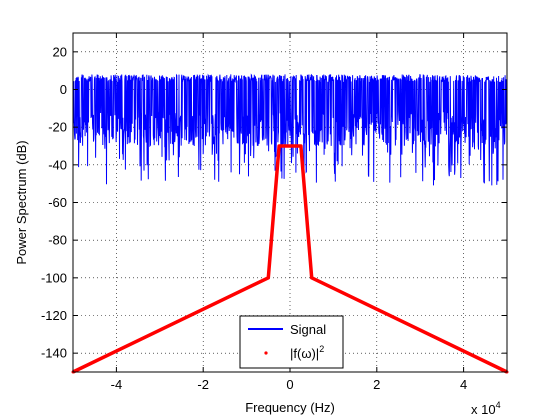 The width and height of the screenshot is (560, 420). Describe the element at coordinates (463, 384) in the screenshot. I see `x-tick-label: 4` at that location.